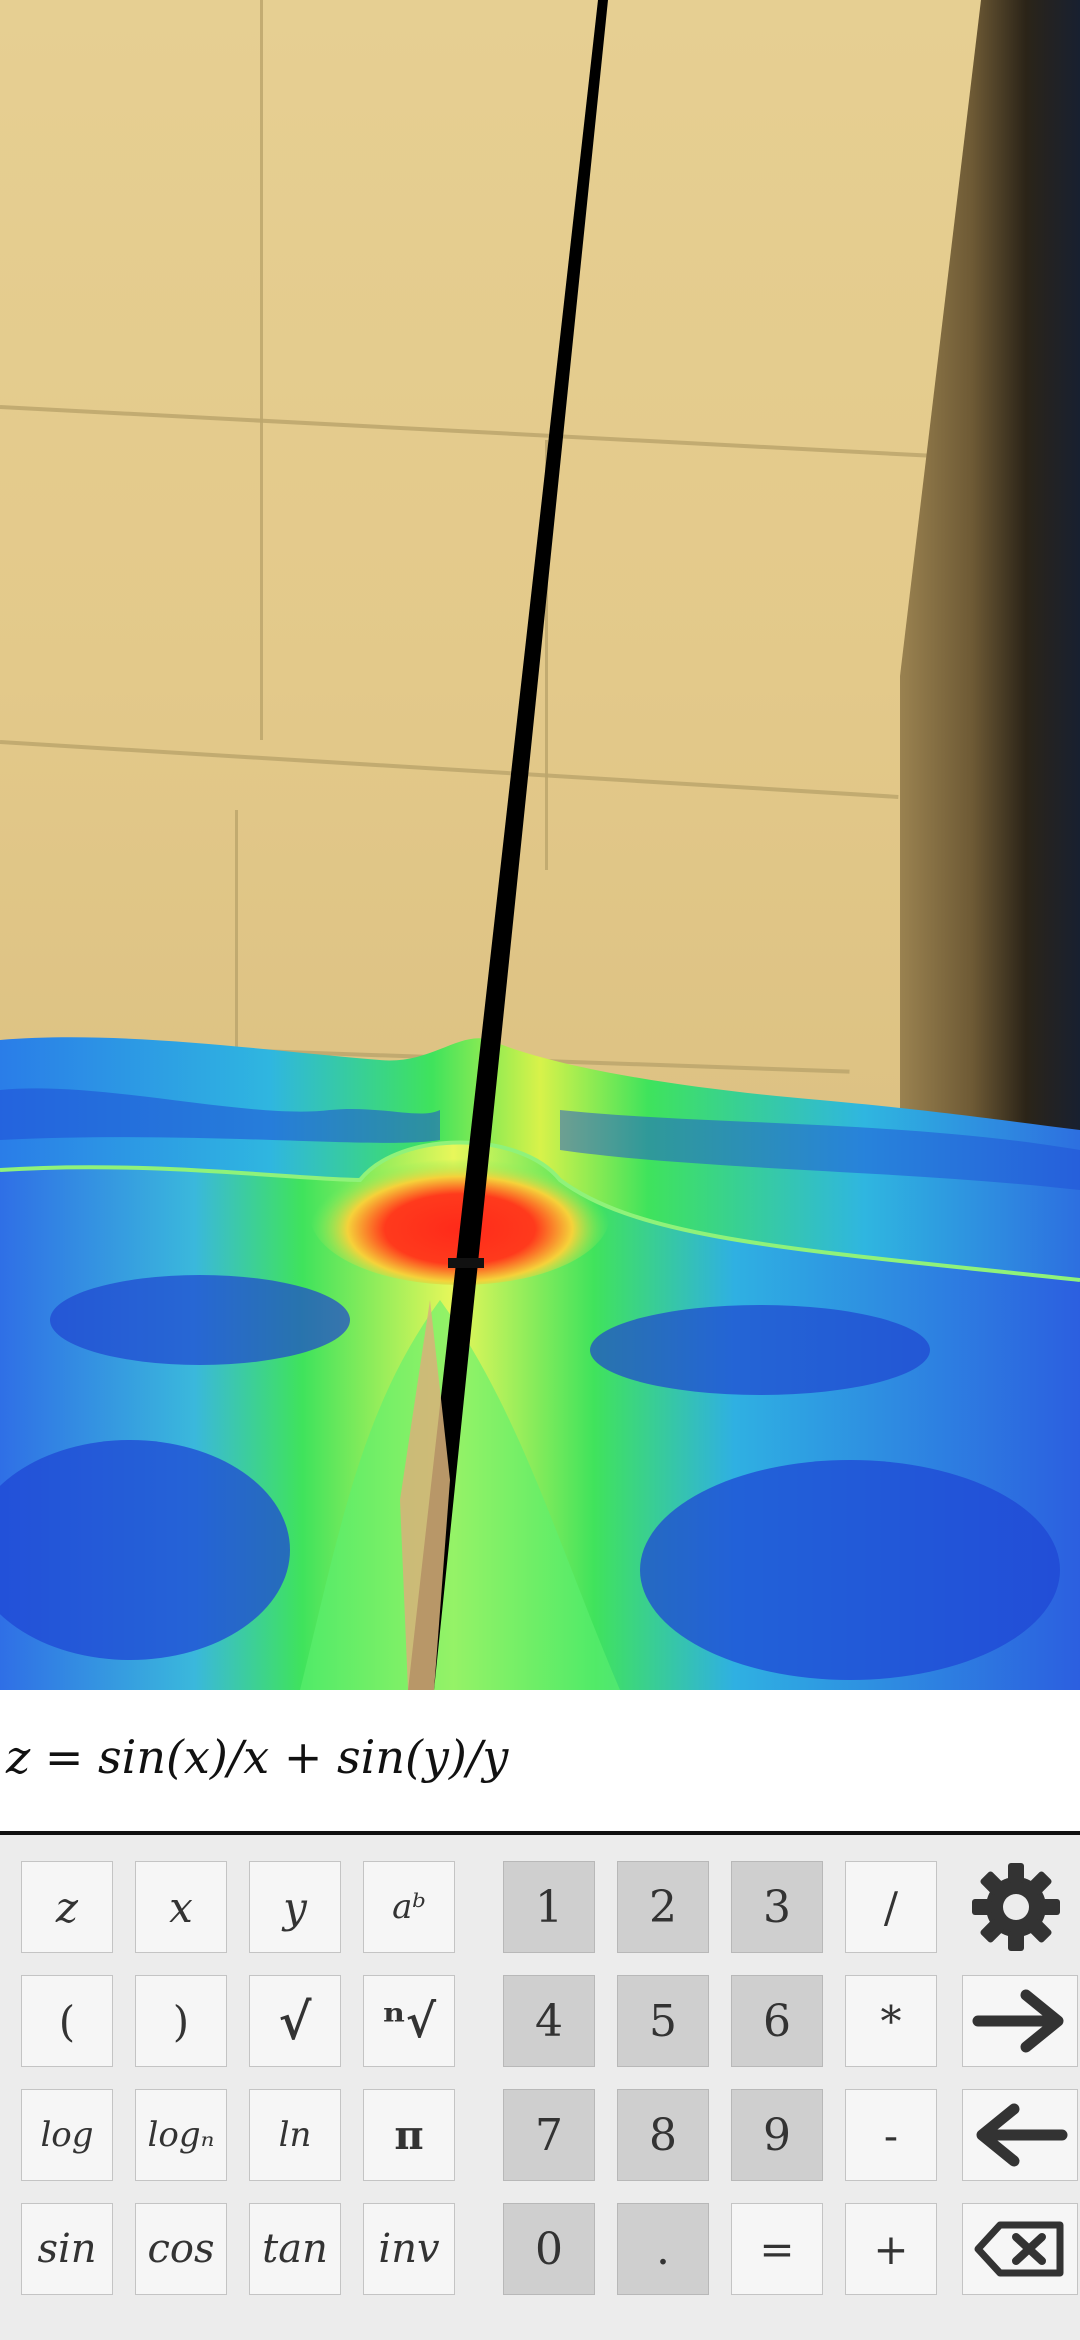 This screenshot has width=1080, height=2340. I want to click on key-2: 2, so click(663, 1907).